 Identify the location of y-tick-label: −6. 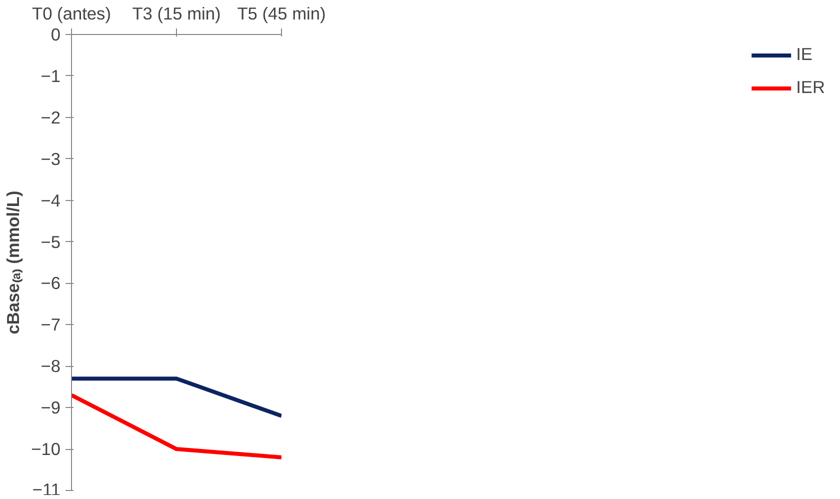
(50, 283).